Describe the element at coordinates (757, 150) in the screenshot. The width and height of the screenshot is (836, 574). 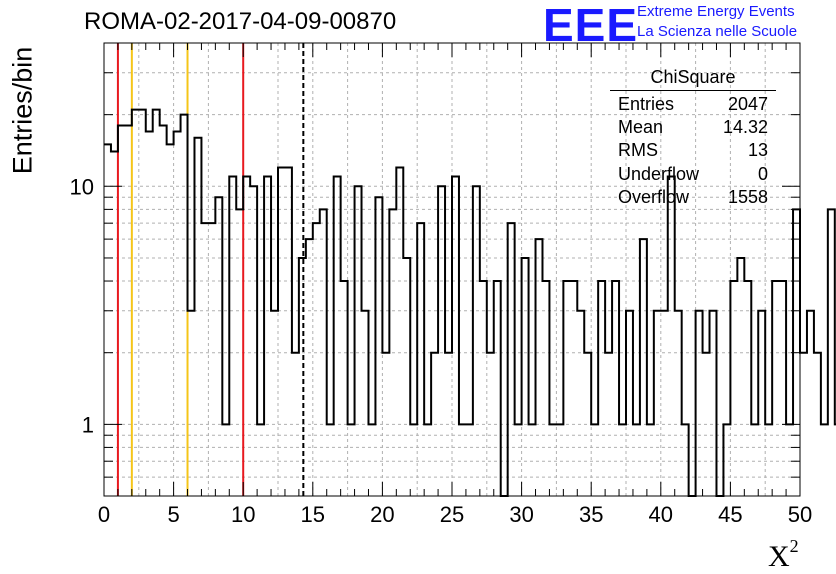
I see `stats-value: 13` at that location.